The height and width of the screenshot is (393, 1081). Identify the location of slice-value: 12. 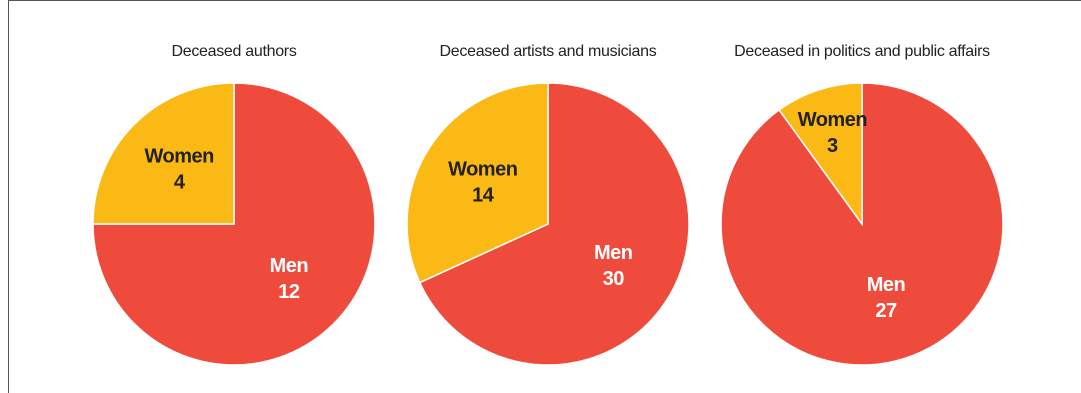
(289, 292).